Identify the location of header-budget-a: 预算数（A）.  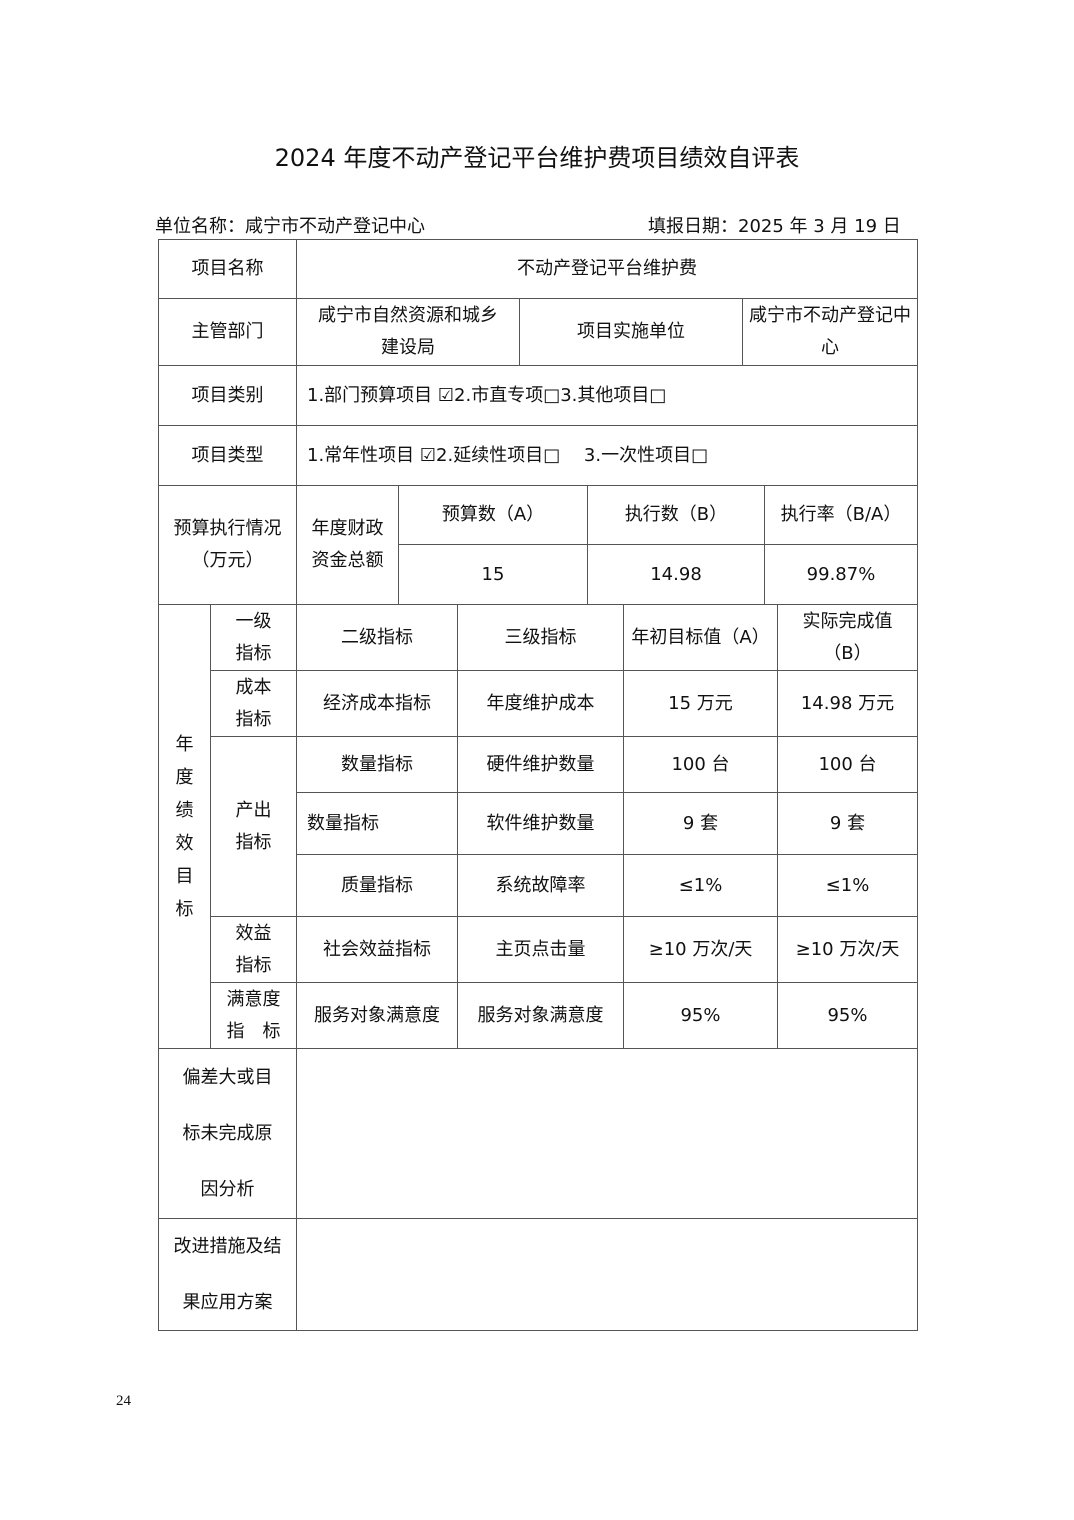
(493, 515).